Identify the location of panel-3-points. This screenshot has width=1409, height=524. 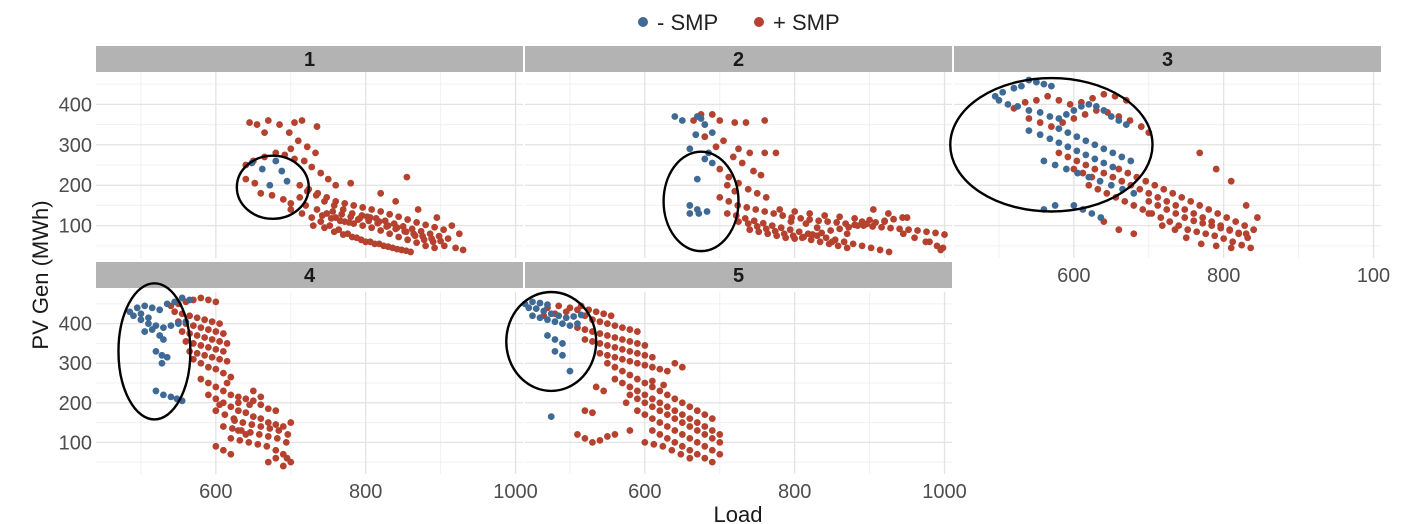
(1126, 164).